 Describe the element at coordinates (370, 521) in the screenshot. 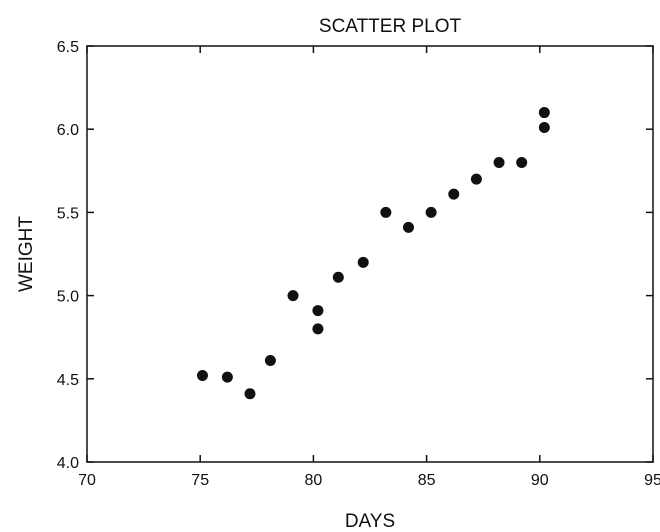

I see `x-axis-label: DAYS` at that location.